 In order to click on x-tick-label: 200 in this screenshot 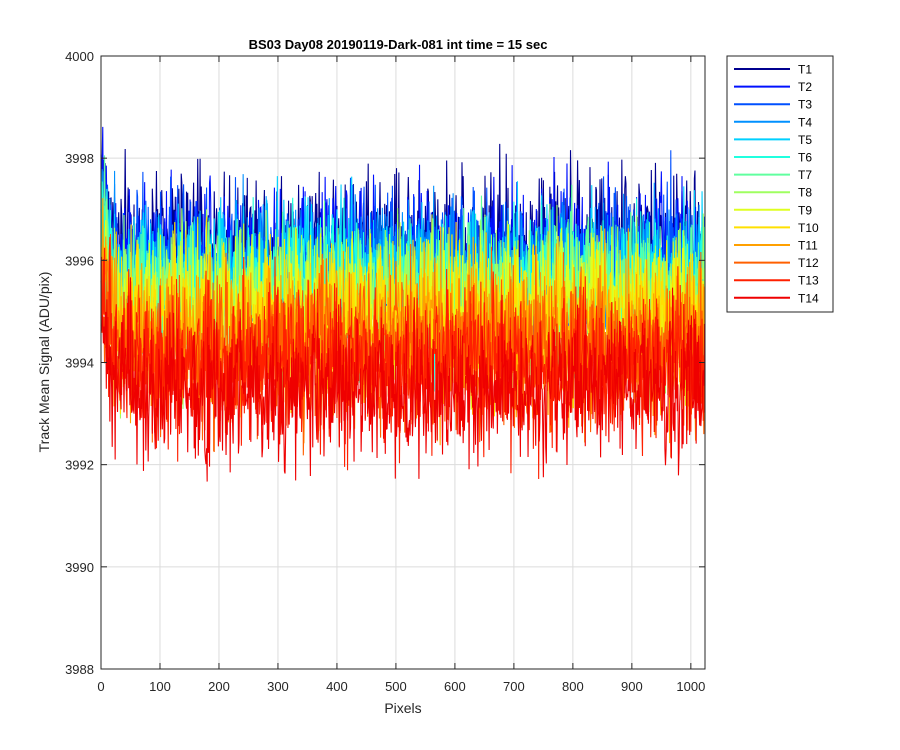, I will do `click(219, 686)`.